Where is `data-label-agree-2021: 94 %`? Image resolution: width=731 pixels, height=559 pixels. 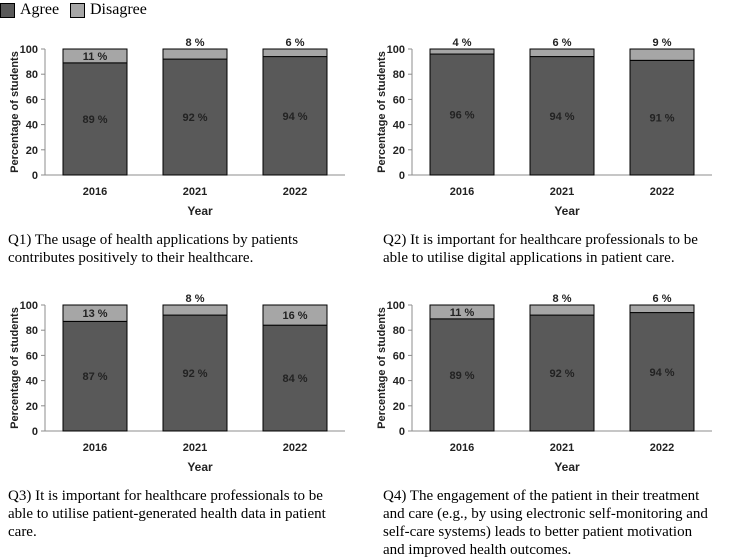 data-label-agree-2021: 94 % is located at coordinates (561, 117).